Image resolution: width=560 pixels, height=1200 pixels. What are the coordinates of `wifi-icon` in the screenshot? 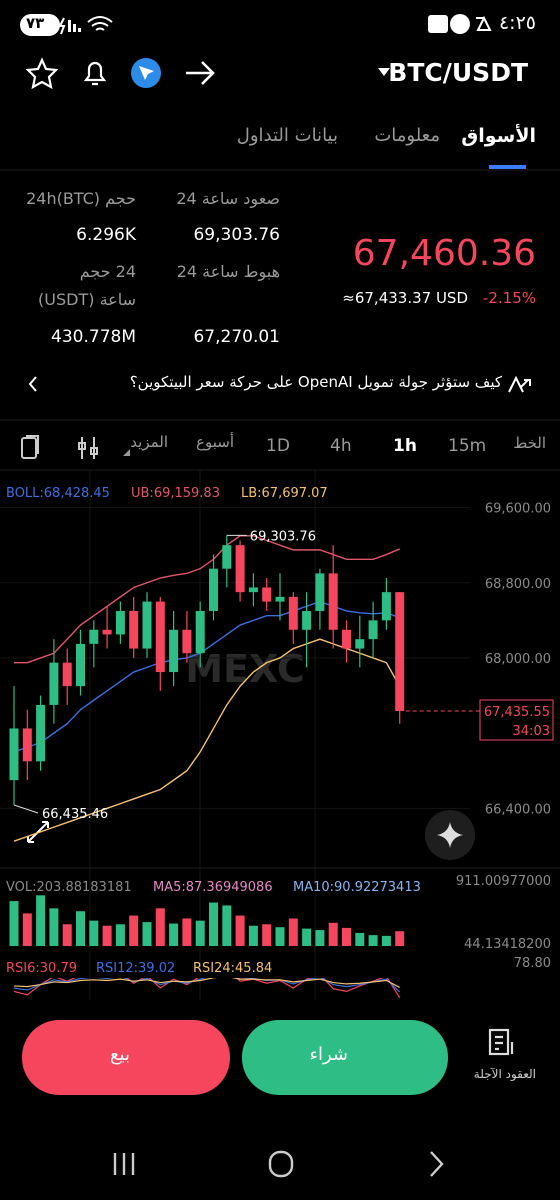 It's located at (100, 23).